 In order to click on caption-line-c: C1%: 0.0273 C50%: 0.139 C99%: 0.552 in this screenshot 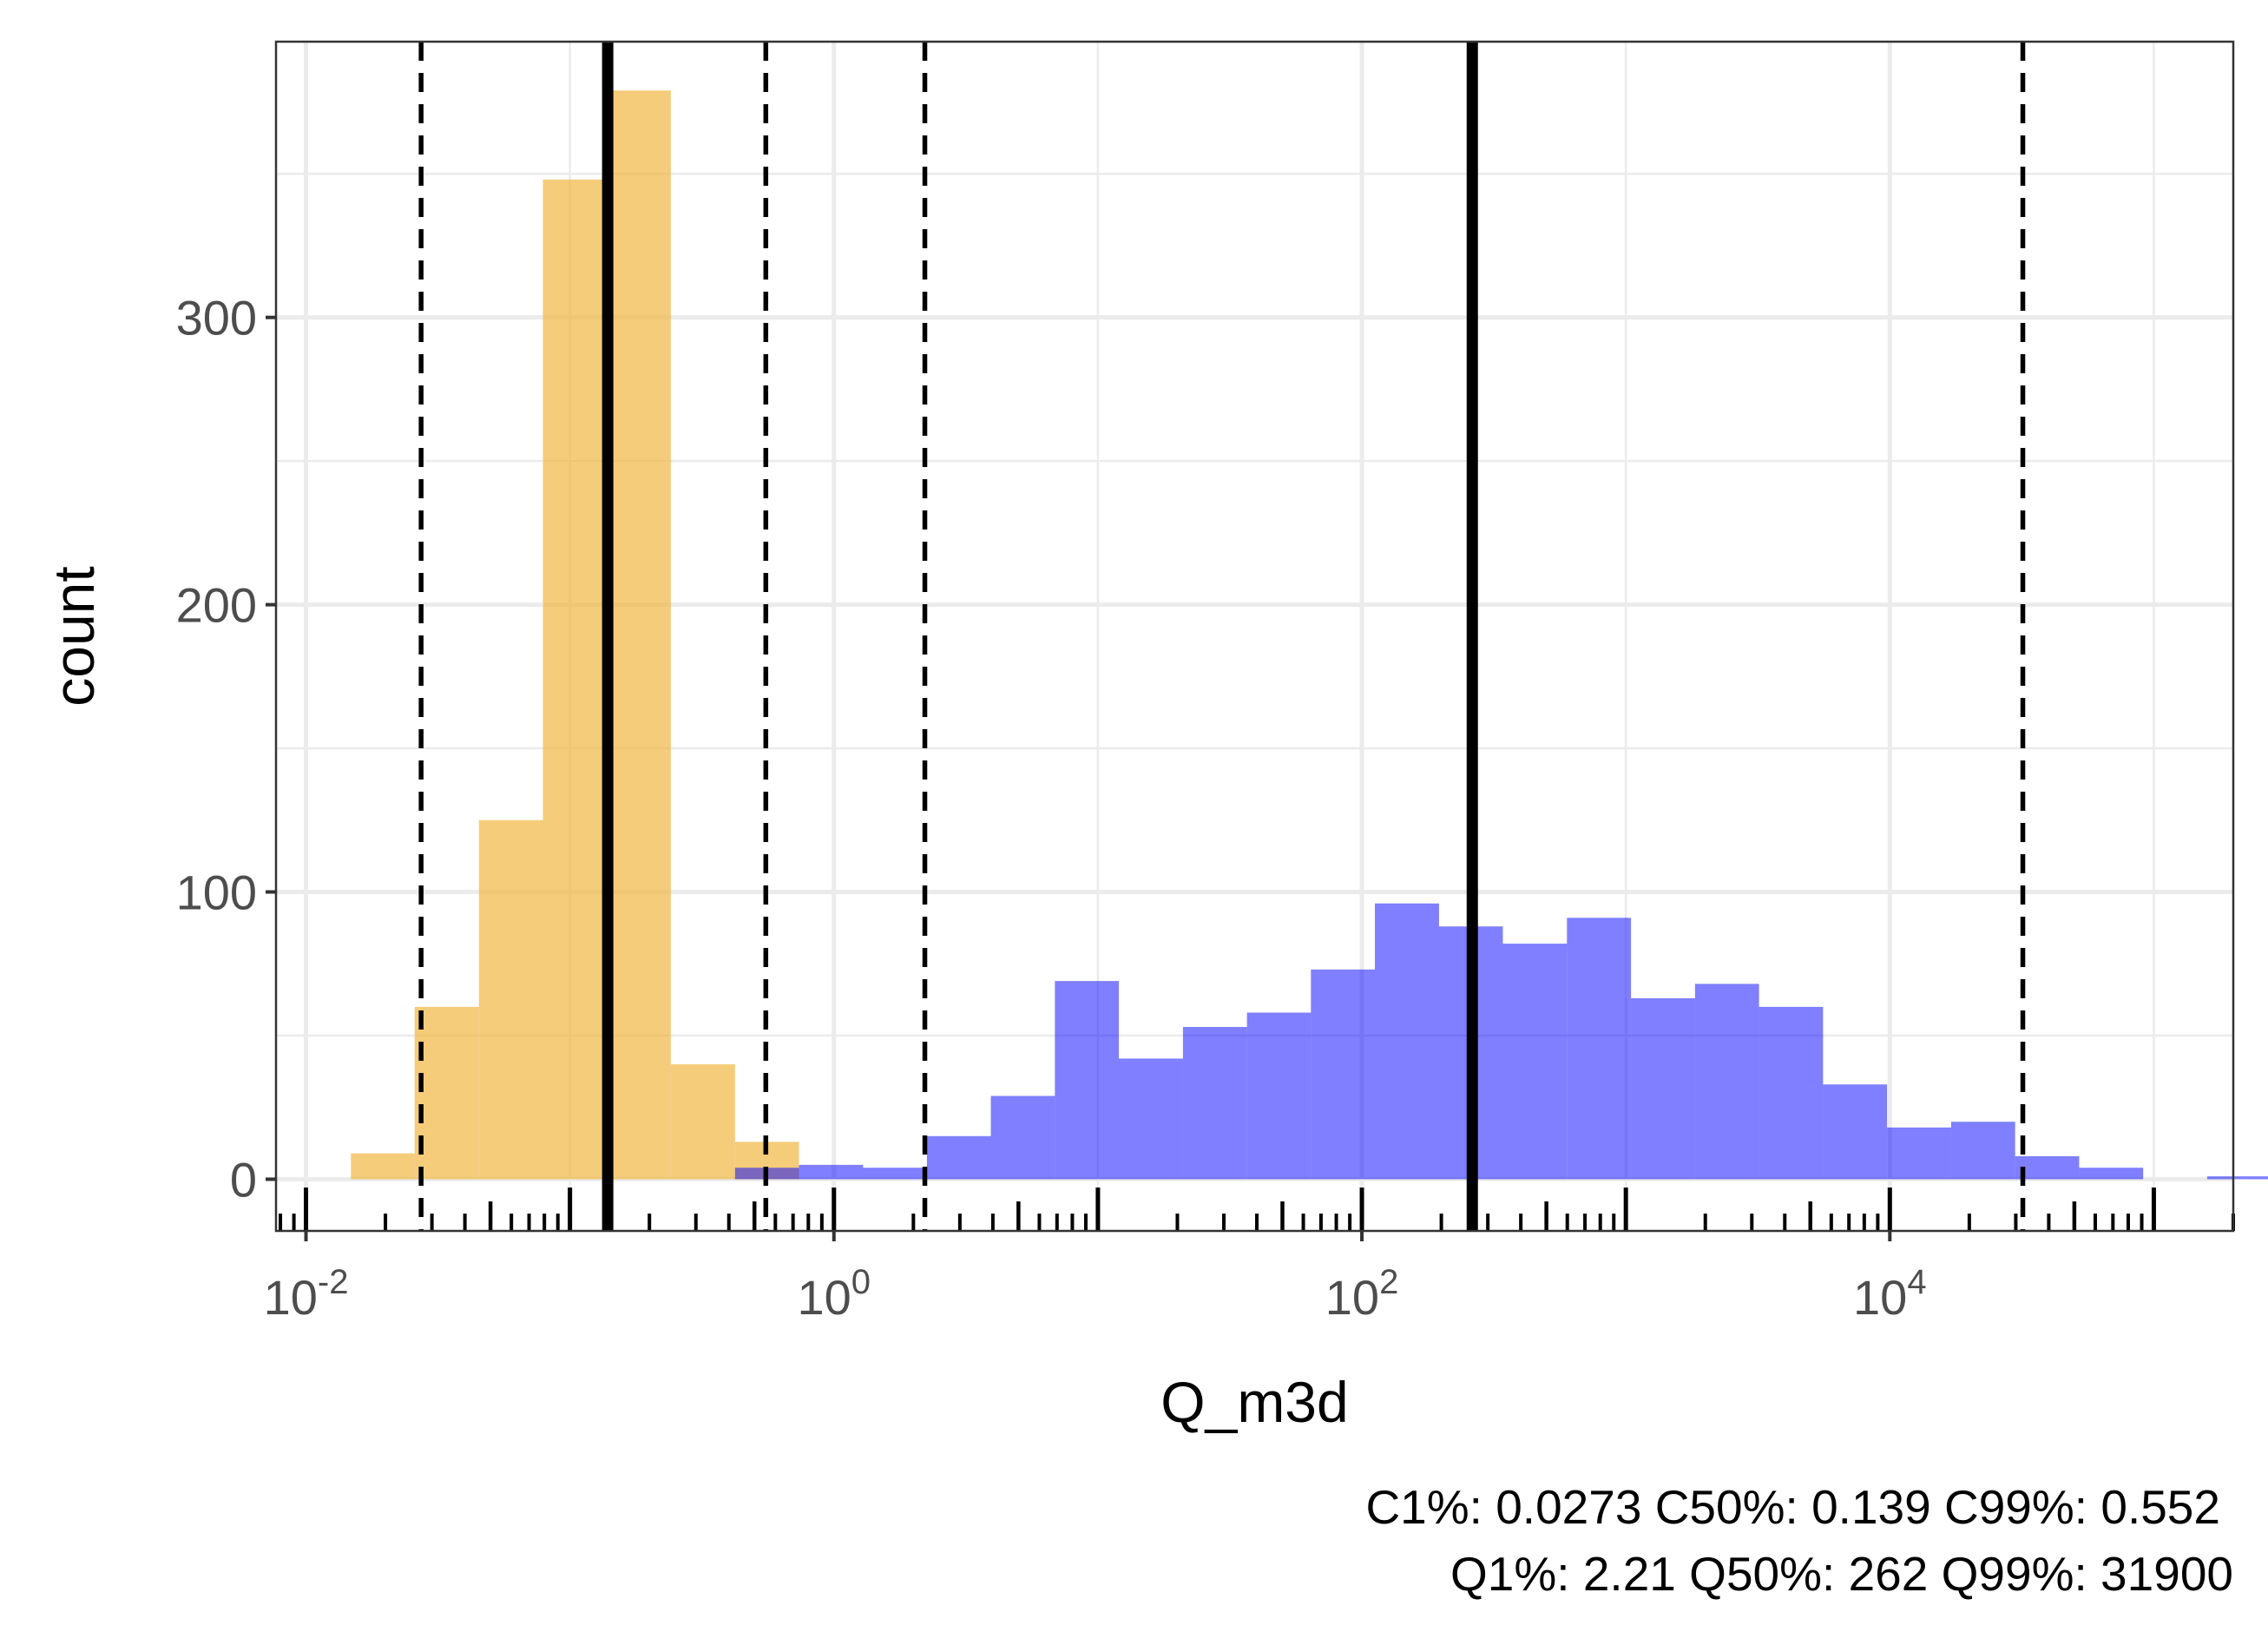, I will do `click(1792, 1507)`.